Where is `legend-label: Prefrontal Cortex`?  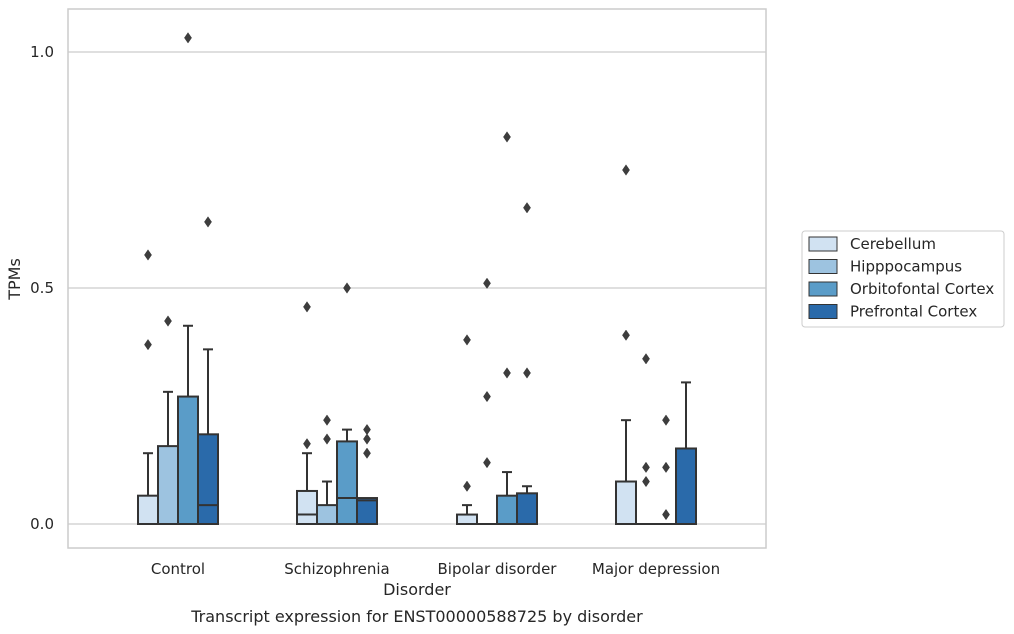 legend-label: Prefrontal Cortex is located at coordinates (913, 312).